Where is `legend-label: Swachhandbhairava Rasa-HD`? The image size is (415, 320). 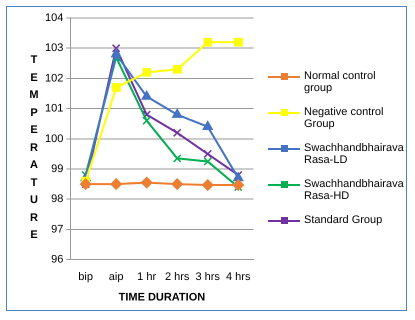 legend-label: Swachhandbhairava Rasa-HD is located at coordinates (354, 190).